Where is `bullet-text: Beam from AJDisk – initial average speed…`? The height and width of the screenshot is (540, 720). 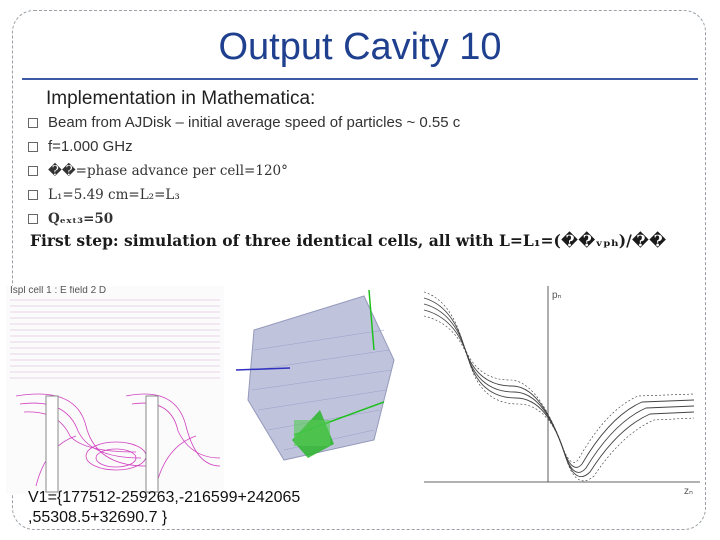
bullet-text: Beam from AJDisk – initial average speed… is located at coordinates (254, 122).